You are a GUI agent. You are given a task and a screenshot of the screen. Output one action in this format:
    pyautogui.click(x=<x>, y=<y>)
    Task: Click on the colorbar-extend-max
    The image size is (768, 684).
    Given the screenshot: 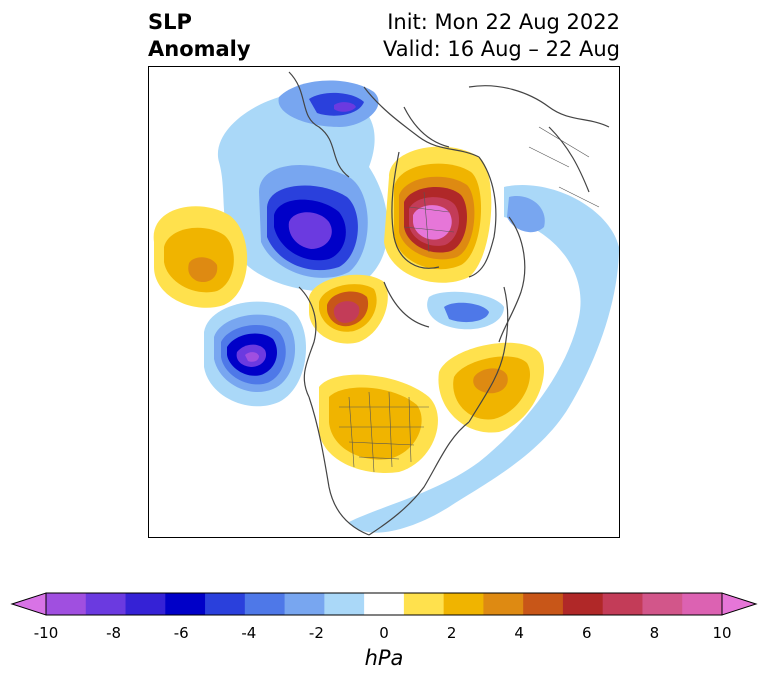 What is the action you would take?
    pyautogui.click(x=739, y=604)
    